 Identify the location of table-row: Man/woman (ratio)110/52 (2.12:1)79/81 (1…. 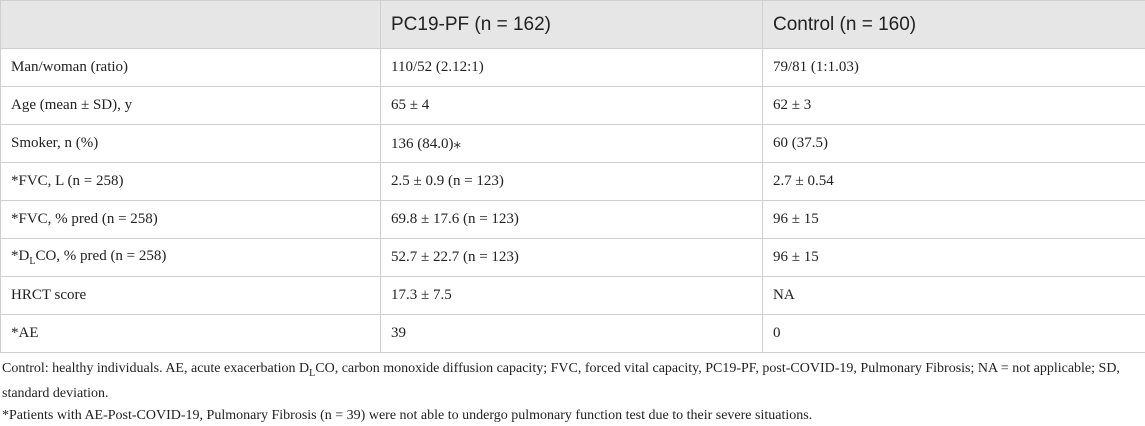
(573, 68).